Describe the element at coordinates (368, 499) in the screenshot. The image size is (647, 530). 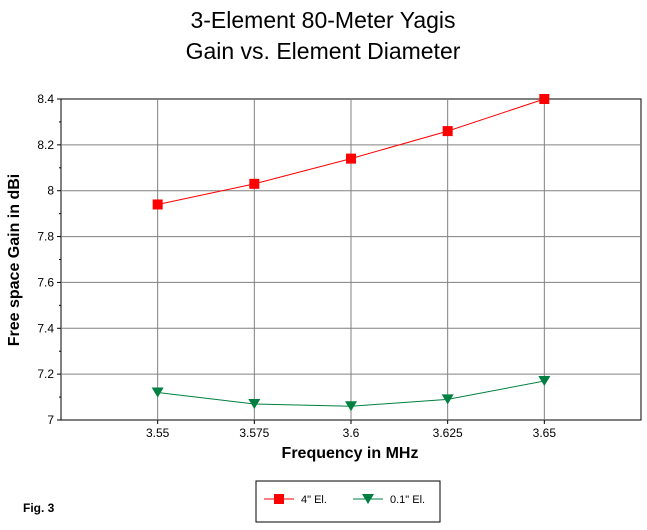
I see `legend-2-swatch-marker` at that location.